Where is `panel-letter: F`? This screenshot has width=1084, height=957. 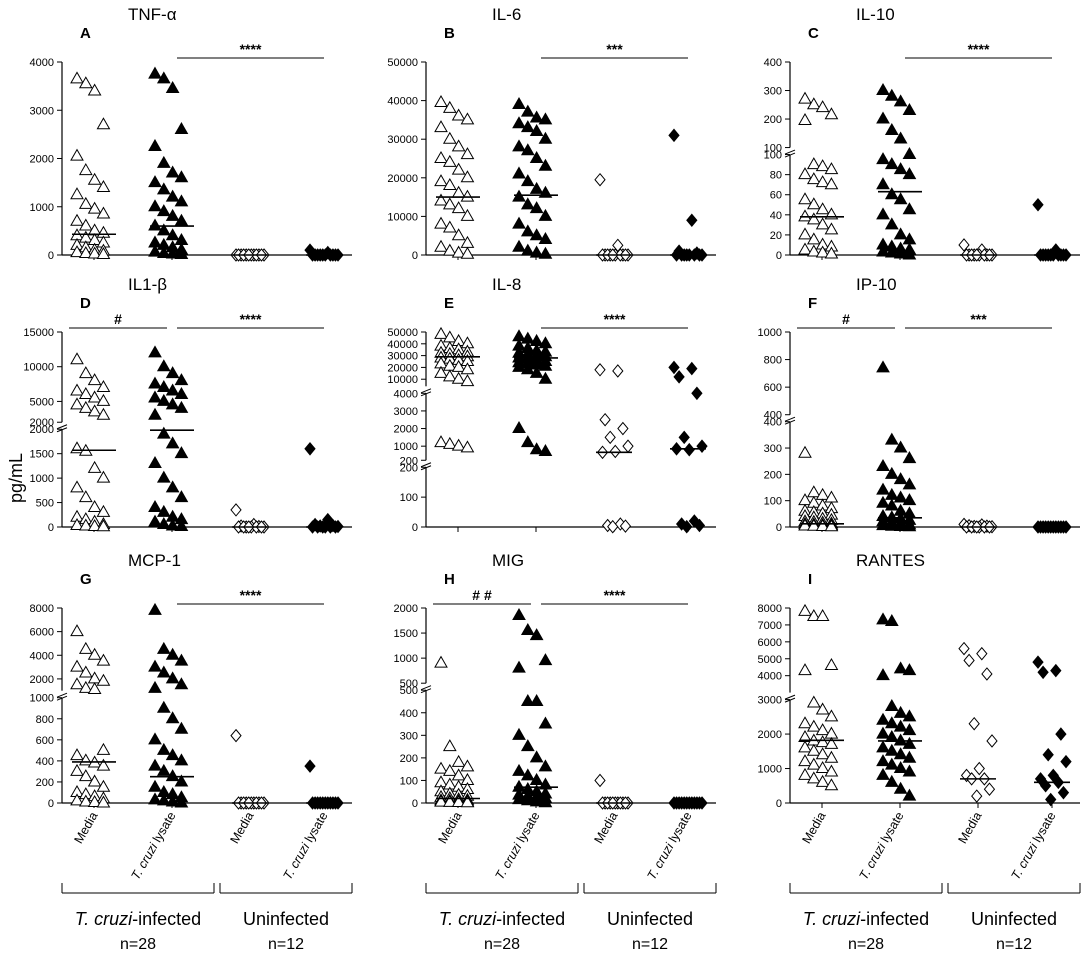
panel-letter: F is located at coordinates (812, 303).